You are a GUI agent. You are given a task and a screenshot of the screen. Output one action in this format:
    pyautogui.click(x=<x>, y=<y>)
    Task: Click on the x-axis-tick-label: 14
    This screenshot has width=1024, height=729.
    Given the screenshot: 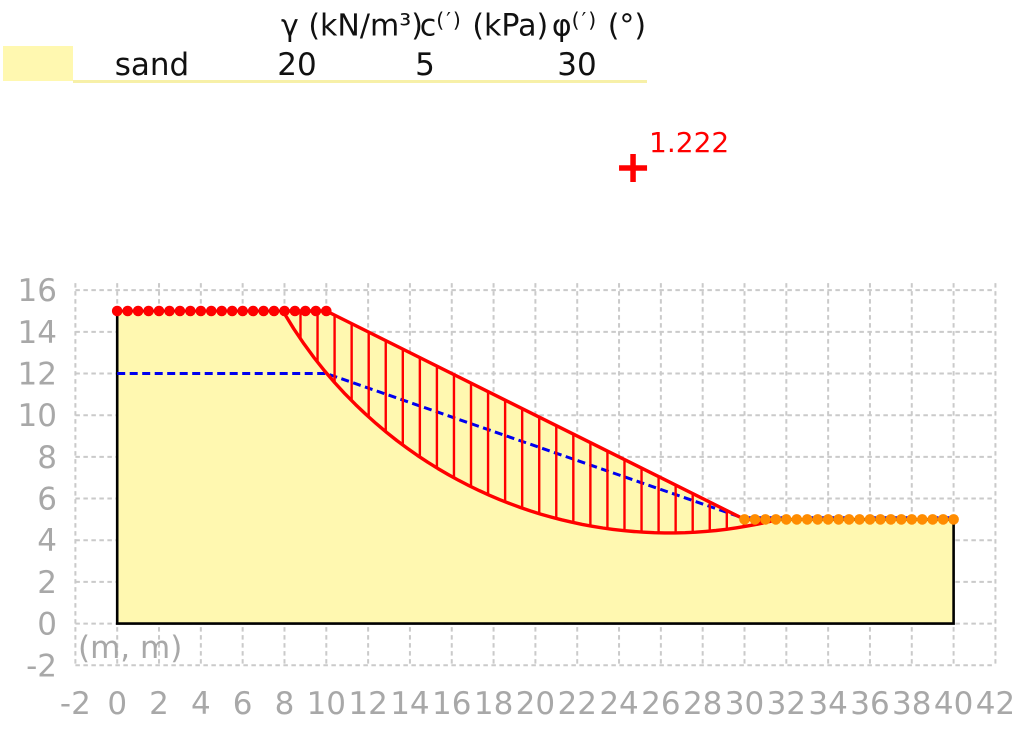 What is the action you would take?
    pyautogui.click(x=409, y=704)
    